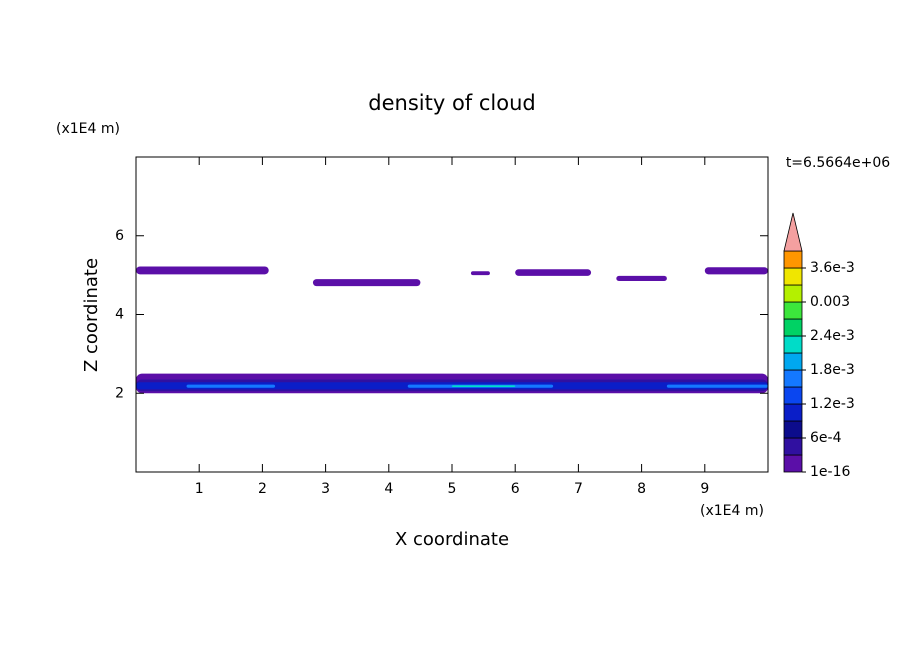 Image resolution: width=904 pixels, height=654 pixels. I want to click on chart-title: density of cloud, so click(451, 103).